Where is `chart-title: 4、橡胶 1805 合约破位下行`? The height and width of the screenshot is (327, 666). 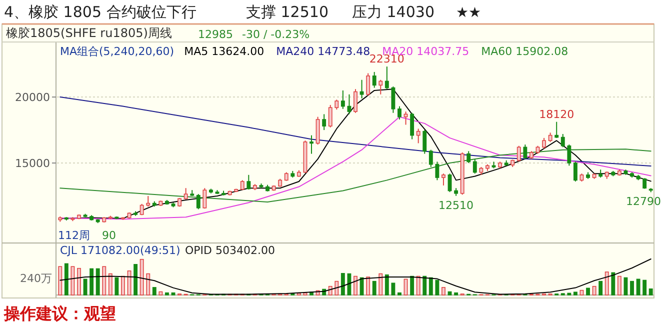
chart-title: 4、橡胶 1805 合约破位下行 is located at coordinates (100, 12).